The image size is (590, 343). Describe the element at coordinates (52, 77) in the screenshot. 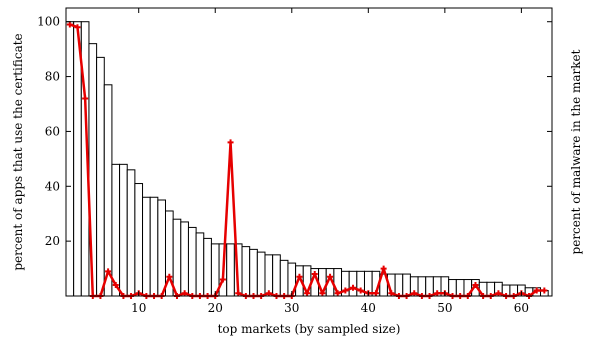

I see `y-tick-label-80: 80` at that location.